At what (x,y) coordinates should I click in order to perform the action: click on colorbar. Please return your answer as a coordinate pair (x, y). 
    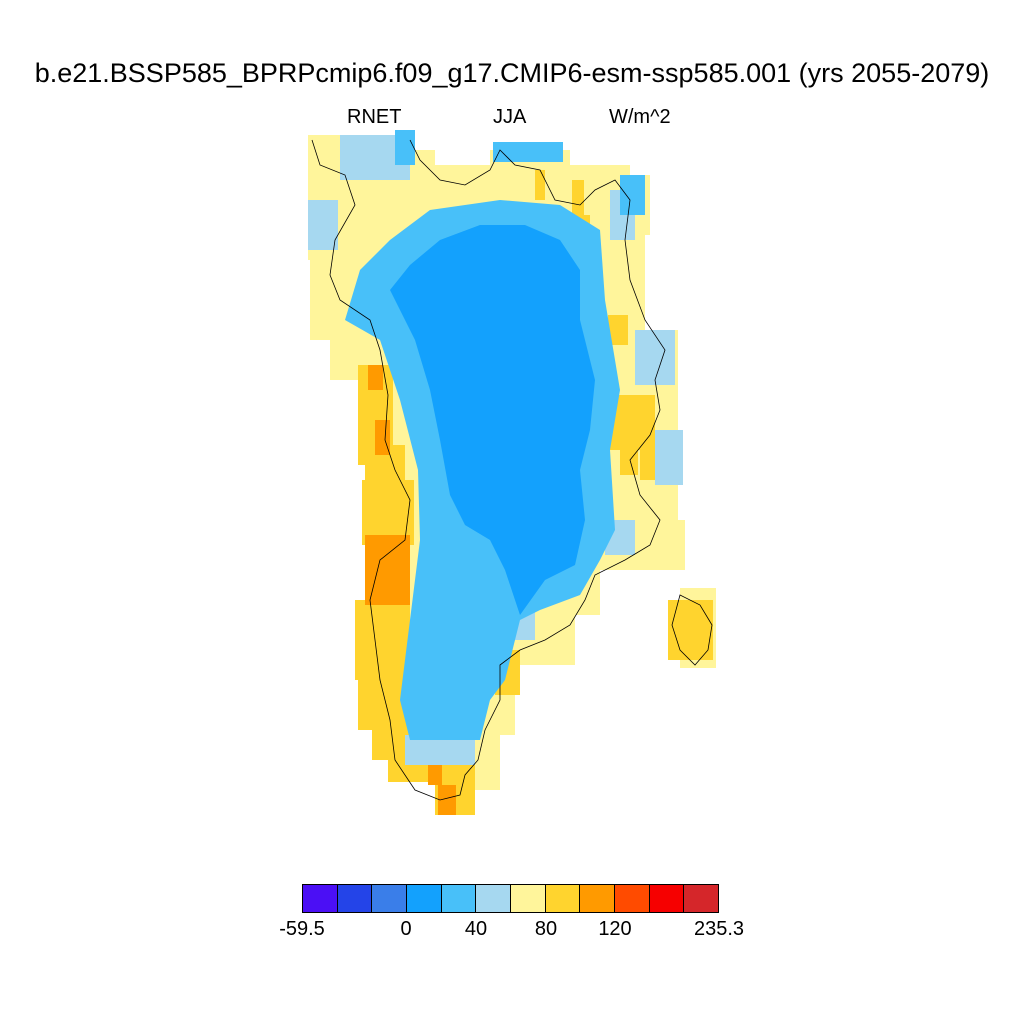
    Looking at the image, I should click on (510, 898).